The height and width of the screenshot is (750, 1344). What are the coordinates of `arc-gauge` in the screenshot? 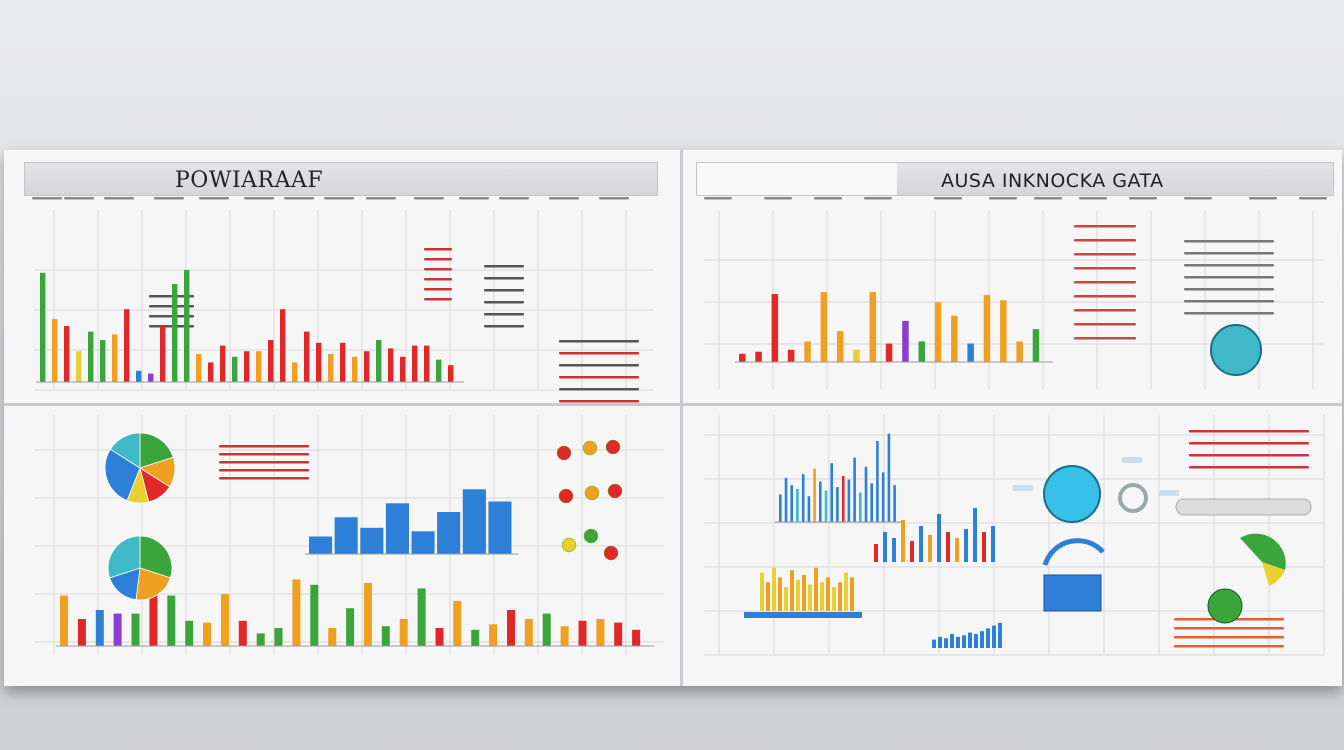 It's located at (1073, 552).